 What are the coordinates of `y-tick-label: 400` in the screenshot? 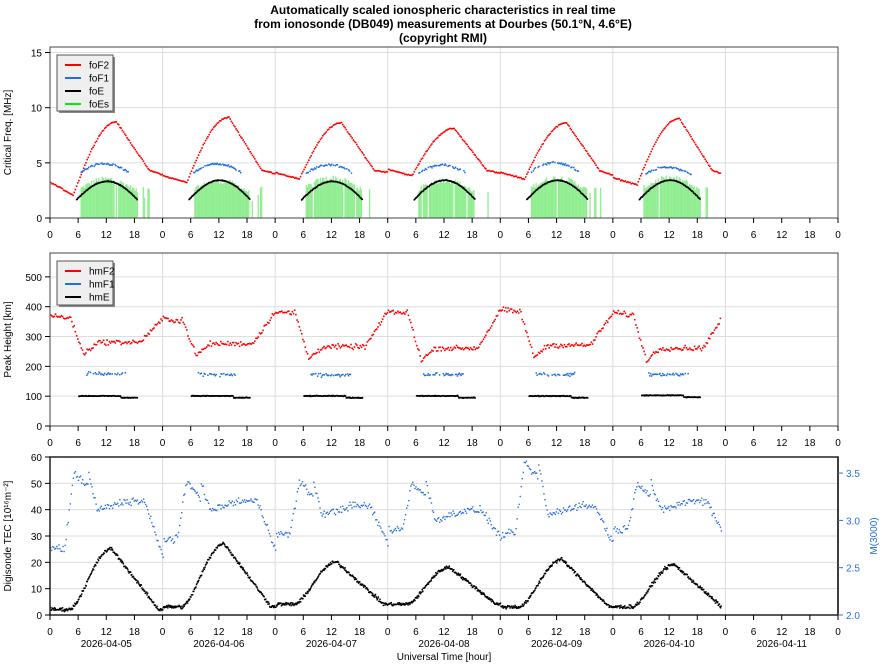 It's located at (33, 308).